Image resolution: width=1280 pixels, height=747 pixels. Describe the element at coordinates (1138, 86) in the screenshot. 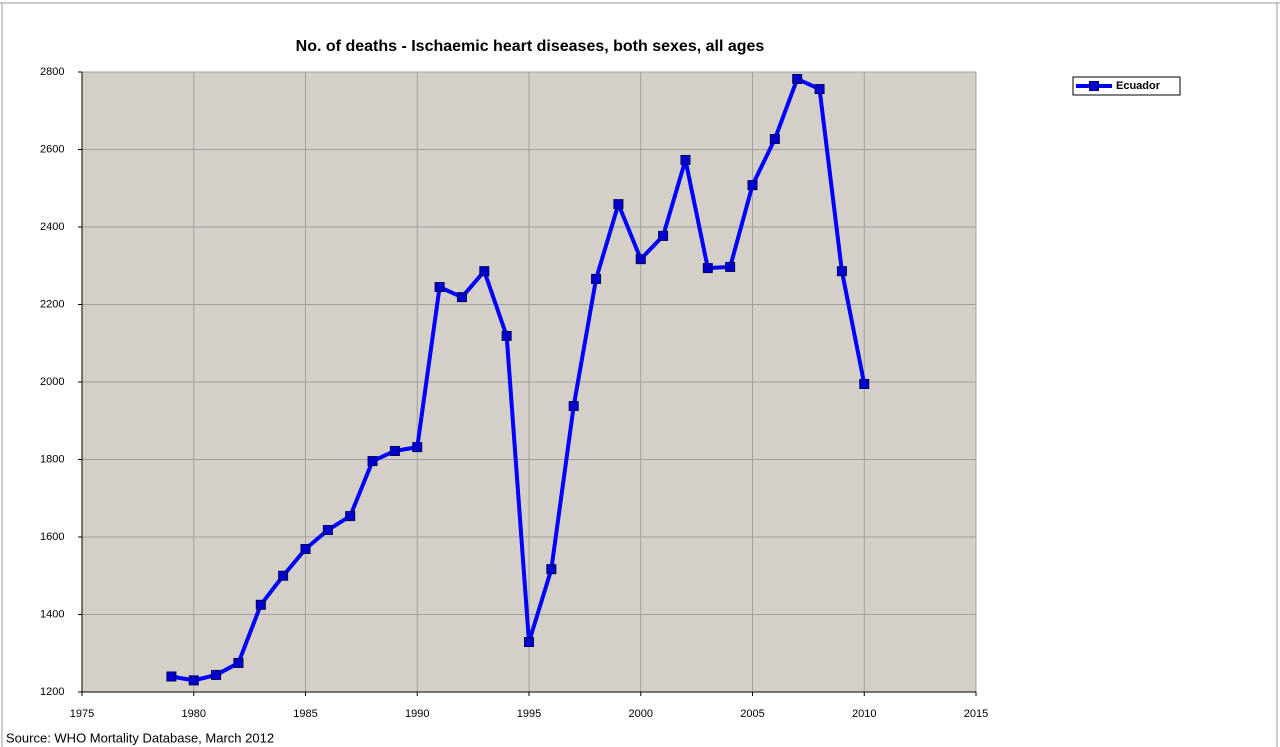

I see `legend-text: Ecuador` at that location.